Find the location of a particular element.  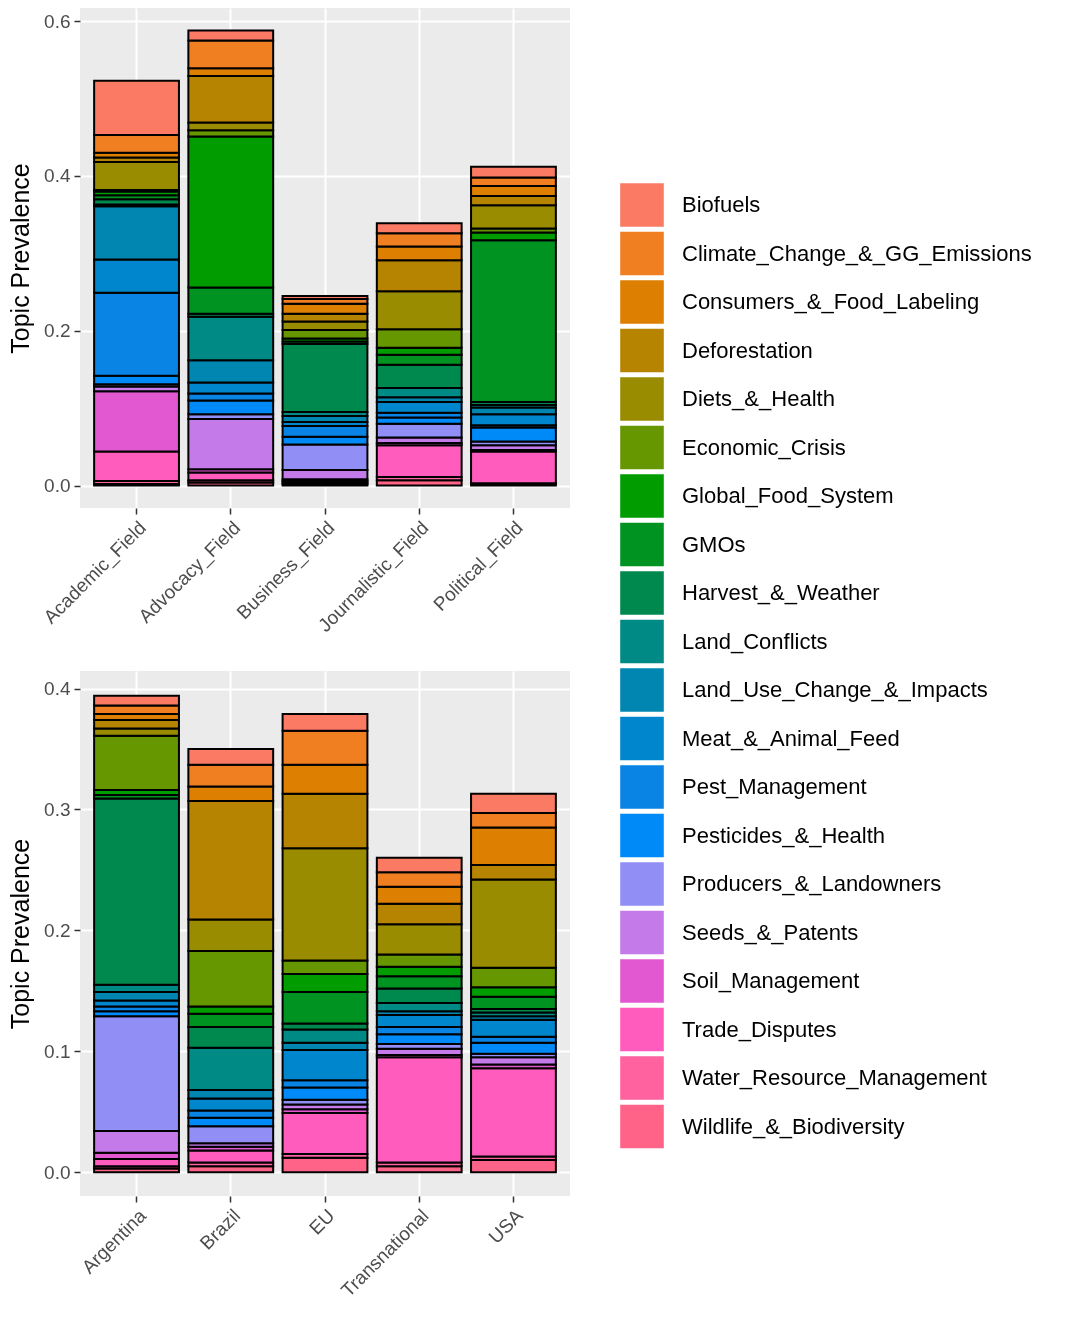

y-tick-label: 0.3 is located at coordinates (57, 809).